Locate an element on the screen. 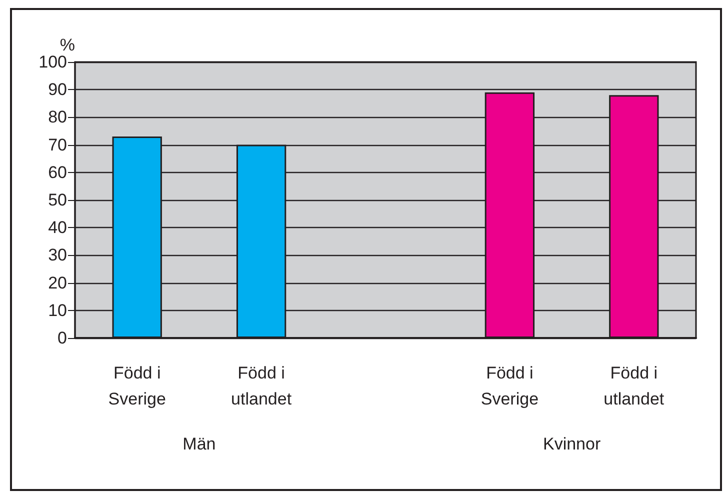 This screenshot has width=726, height=494. y-tick-label: 70 is located at coordinates (57, 144).